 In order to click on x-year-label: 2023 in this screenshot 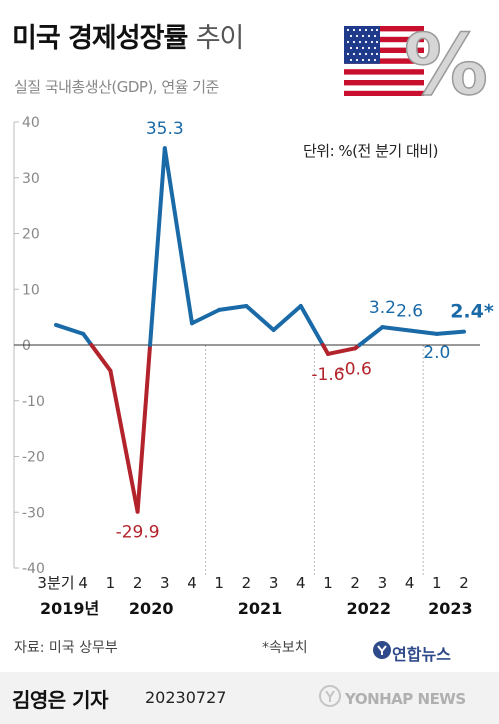, I will do `click(450, 608)`.